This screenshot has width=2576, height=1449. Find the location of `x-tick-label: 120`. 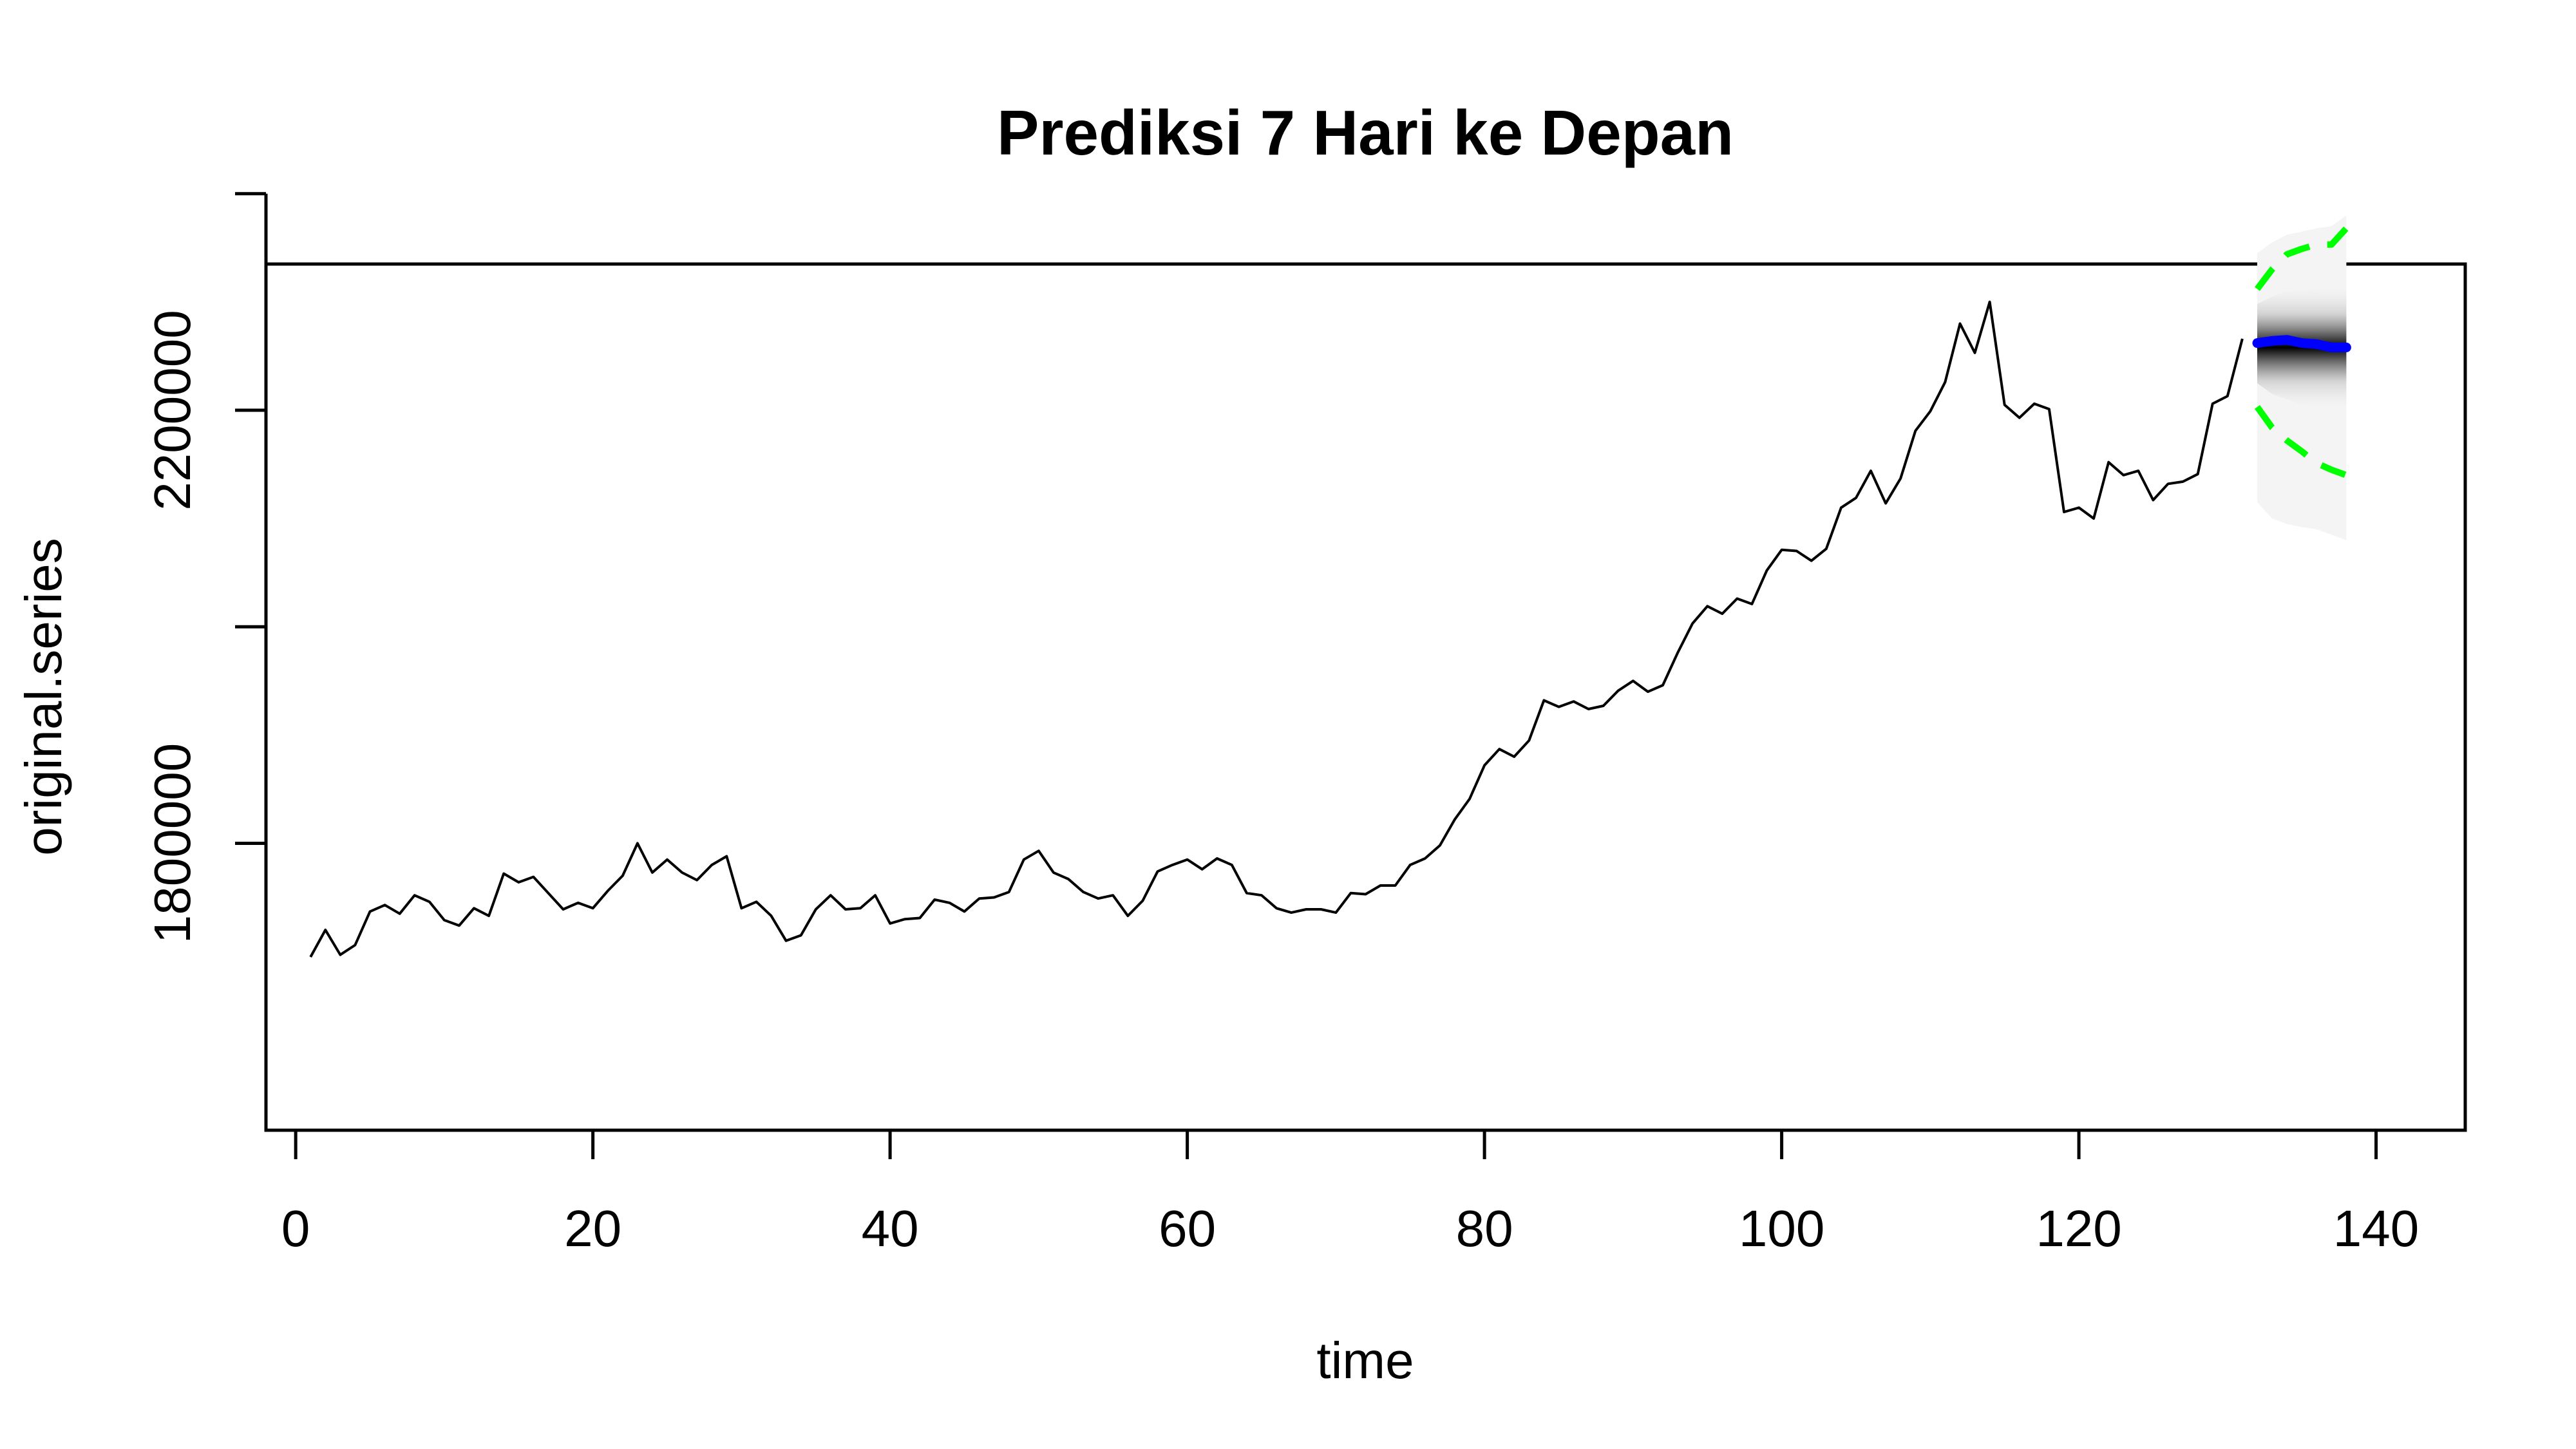

x-tick-label: 120 is located at coordinates (2078, 1228).